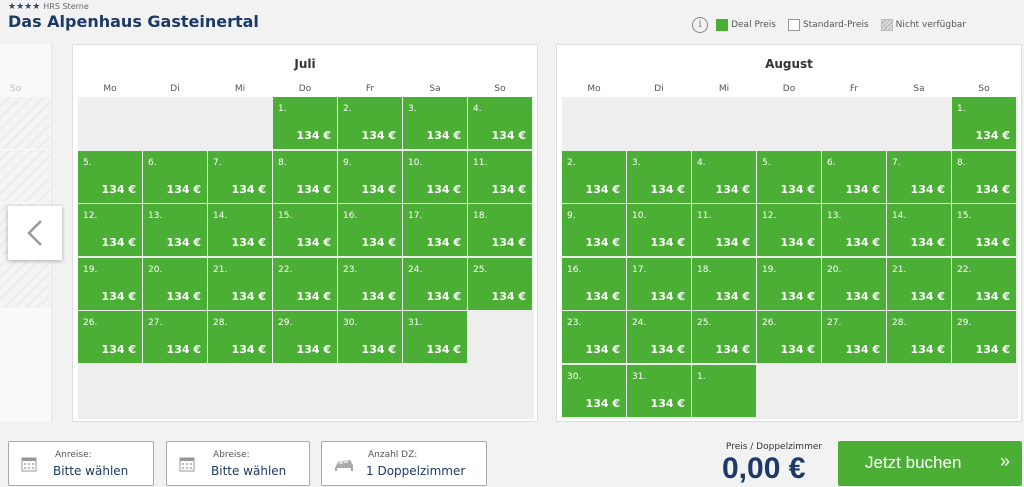 This screenshot has width=1024, height=487. I want to click on day-number: 3., so click(412, 109).